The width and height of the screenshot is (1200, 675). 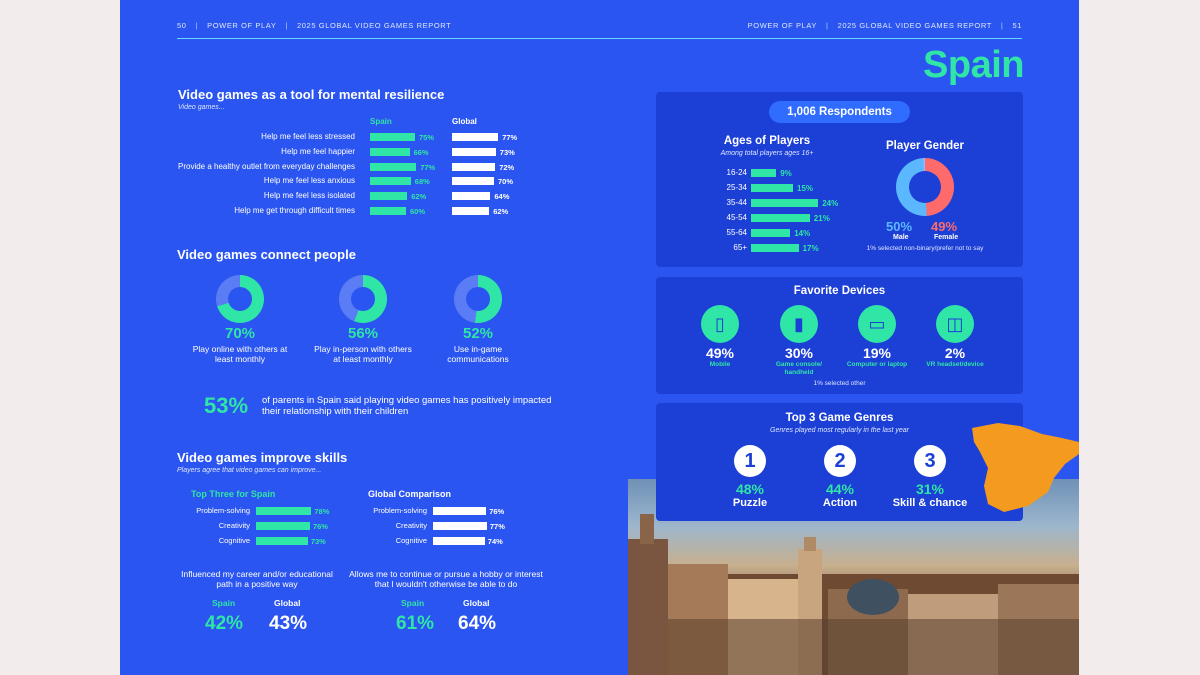 What do you see at coordinates (750, 461) in the screenshot?
I see `genre-rank-badge: 1` at bounding box center [750, 461].